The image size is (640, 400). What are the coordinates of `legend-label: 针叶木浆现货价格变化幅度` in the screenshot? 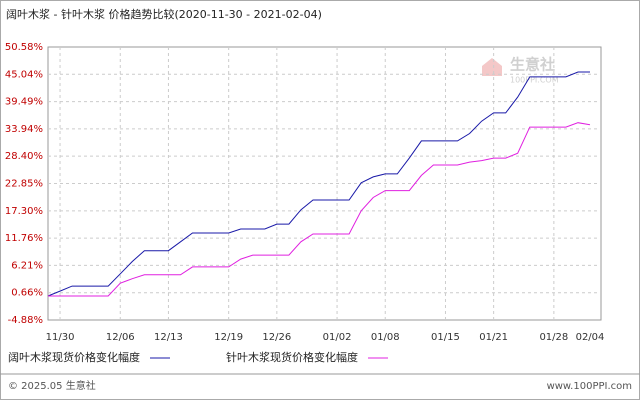 It's located at (292, 357).